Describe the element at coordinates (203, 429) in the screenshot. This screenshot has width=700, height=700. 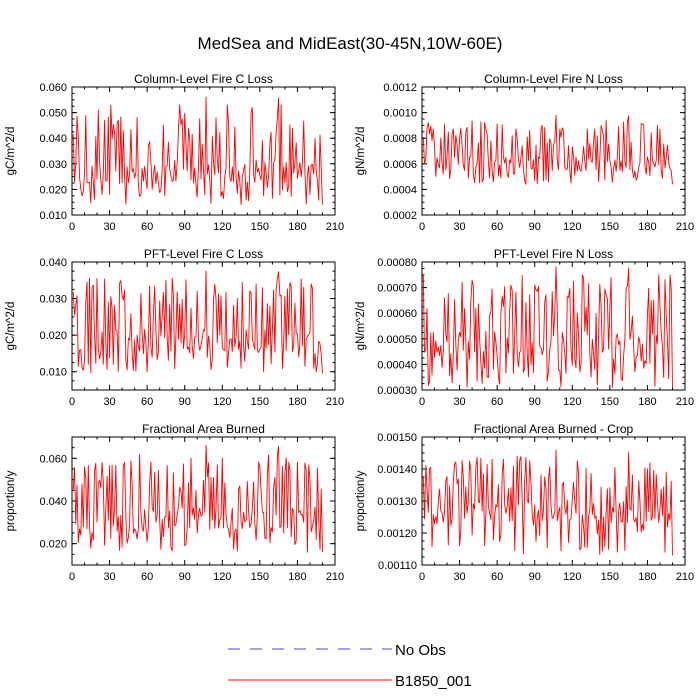
I see `panel-title: Fractional Area Burned` at that location.